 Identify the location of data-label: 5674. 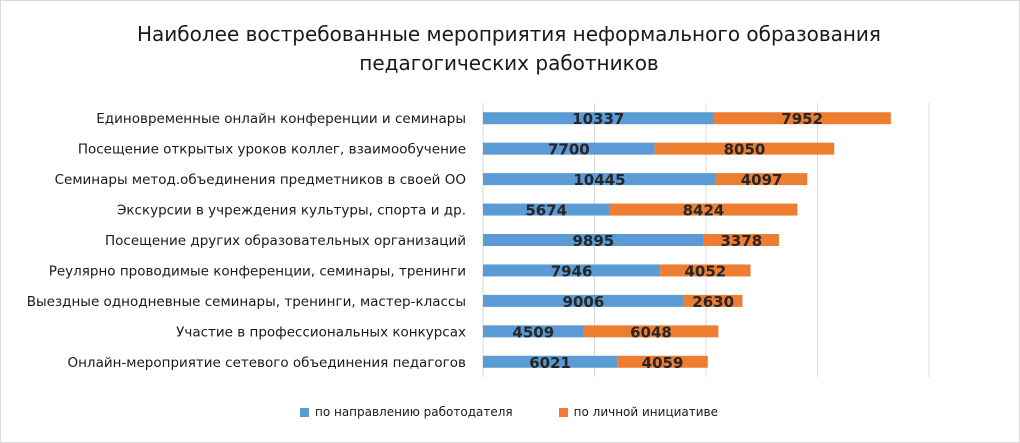
(546, 211).